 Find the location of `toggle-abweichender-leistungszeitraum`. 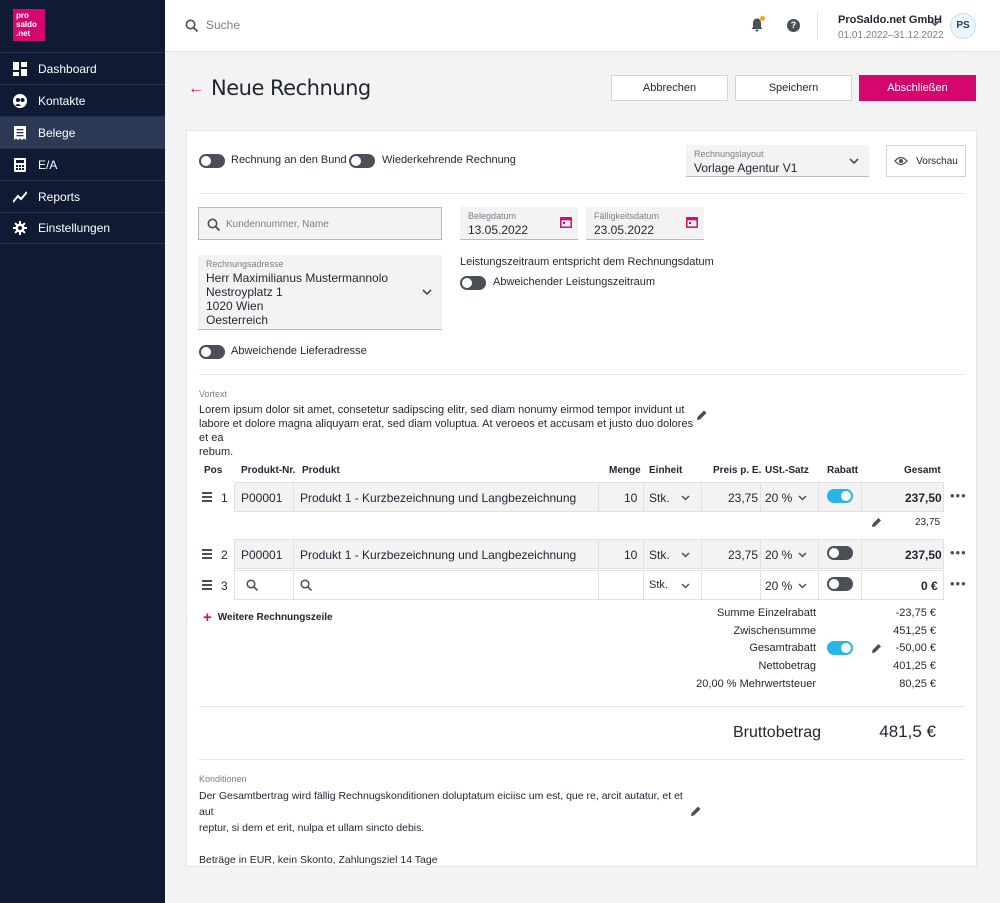

toggle-abweichender-leistungszeitraum is located at coordinates (473, 283).